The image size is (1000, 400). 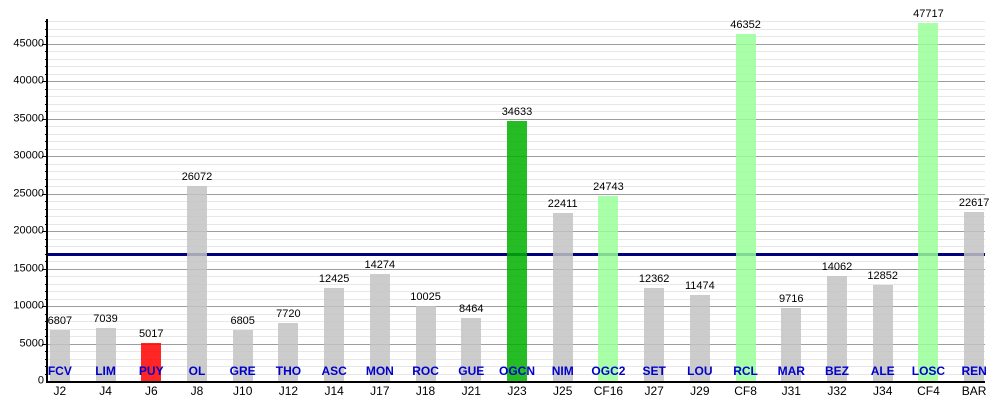 I want to click on bar-MON, so click(x=379, y=327).